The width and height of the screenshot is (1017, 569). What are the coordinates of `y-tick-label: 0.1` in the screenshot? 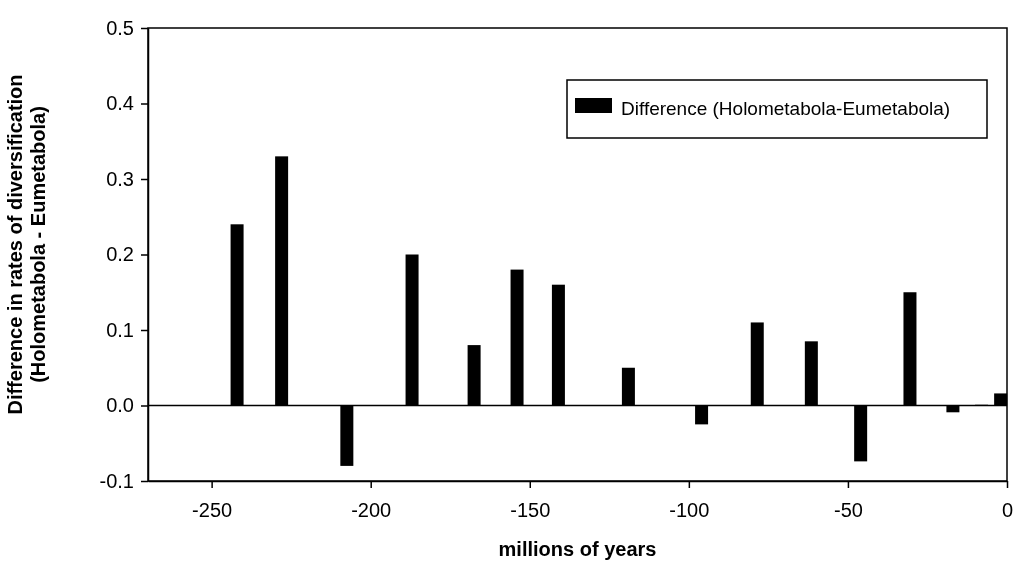 It's located at (120, 329).